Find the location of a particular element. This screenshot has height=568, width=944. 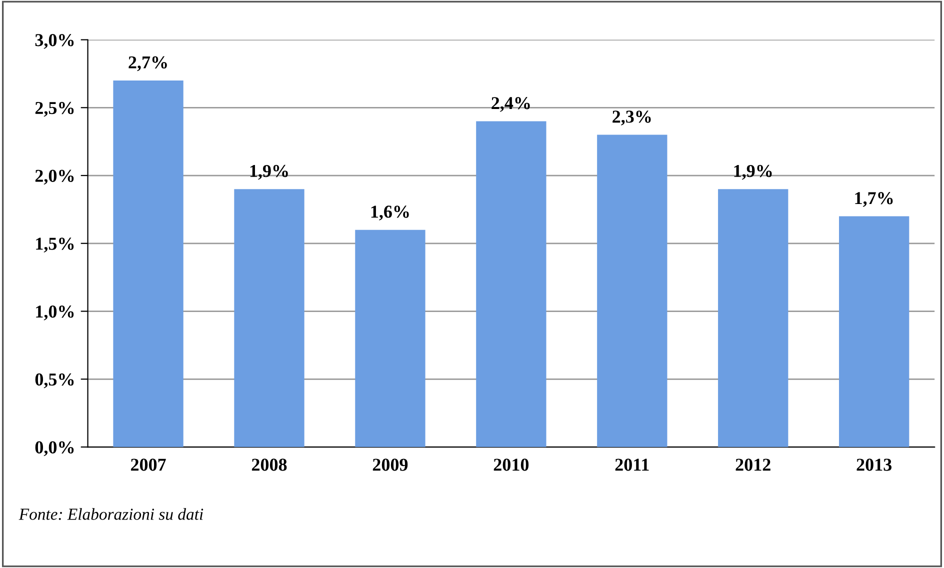

x-tick-label: 2011 is located at coordinates (632, 464).